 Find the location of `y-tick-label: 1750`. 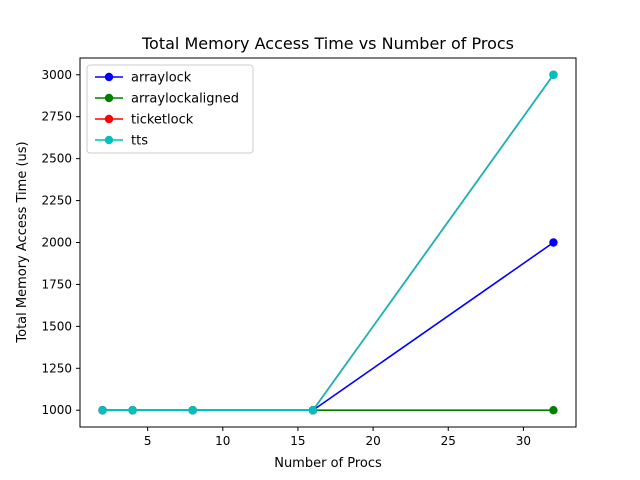

y-tick-label: 1750 is located at coordinates (56, 284).